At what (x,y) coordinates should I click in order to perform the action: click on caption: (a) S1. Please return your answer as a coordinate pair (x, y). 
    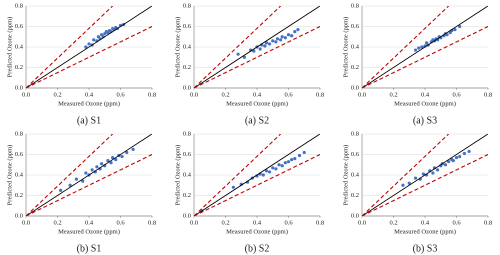
    Looking at the image, I should click on (89, 120).